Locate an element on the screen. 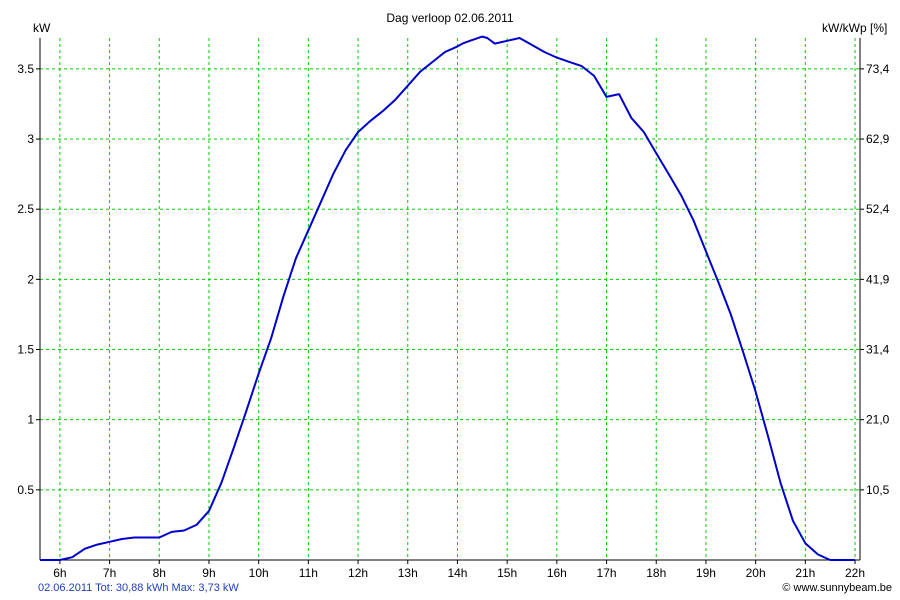 This screenshot has width=900, height=600. x-tick-label: 16h is located at coordinates (557, 573).